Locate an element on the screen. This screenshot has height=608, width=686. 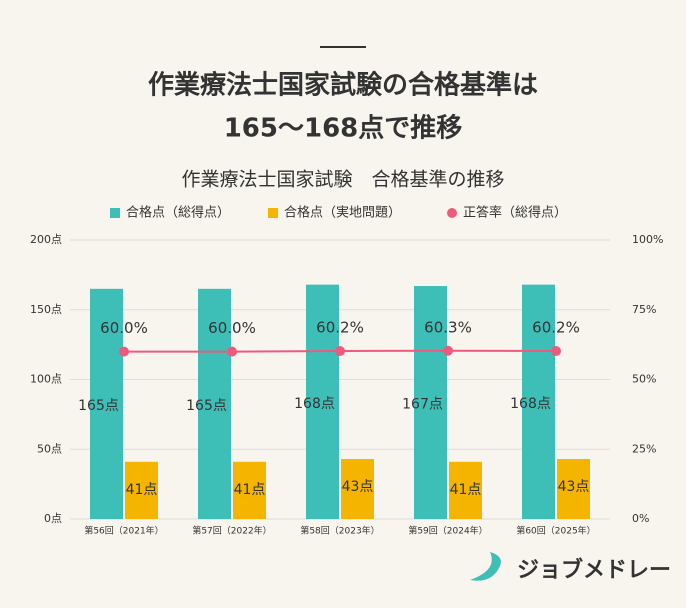
y2-tick-label: 100% is located at coordinates (647, 239).